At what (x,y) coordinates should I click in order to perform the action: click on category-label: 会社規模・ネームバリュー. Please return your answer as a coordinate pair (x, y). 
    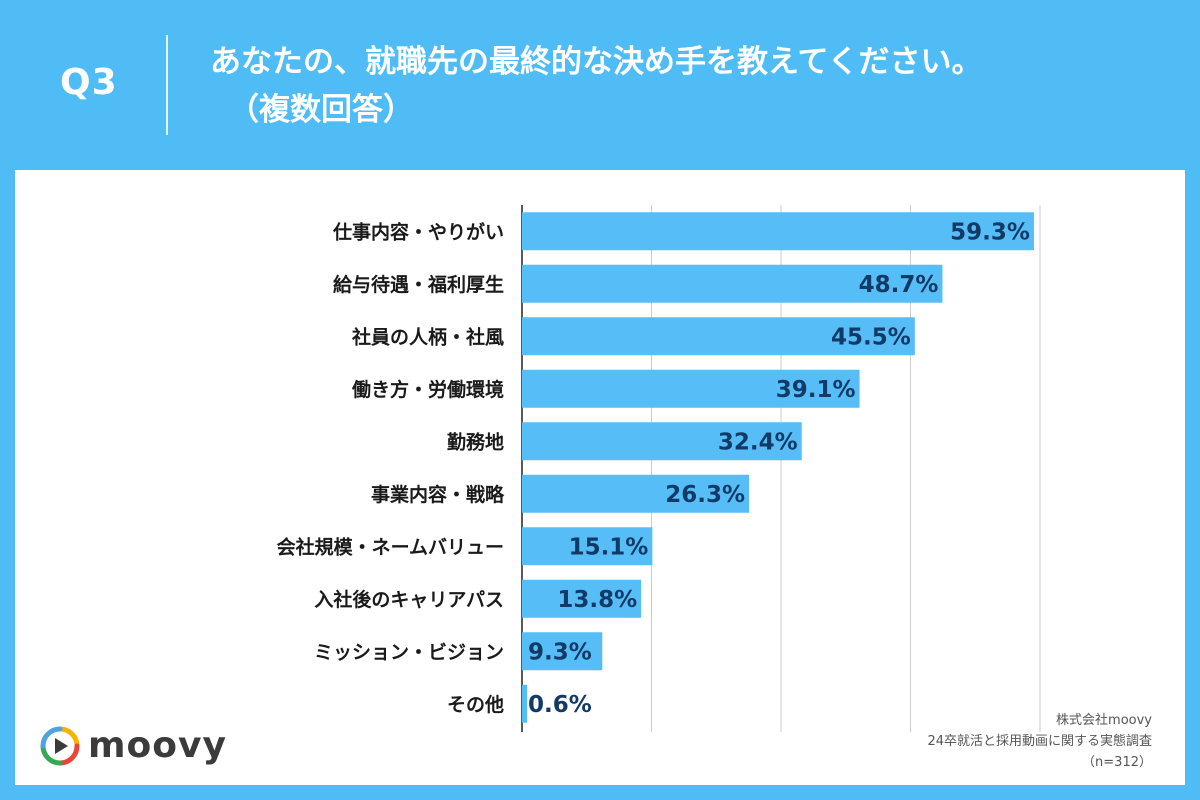
    Looking at the image, I should click on (390, 546).